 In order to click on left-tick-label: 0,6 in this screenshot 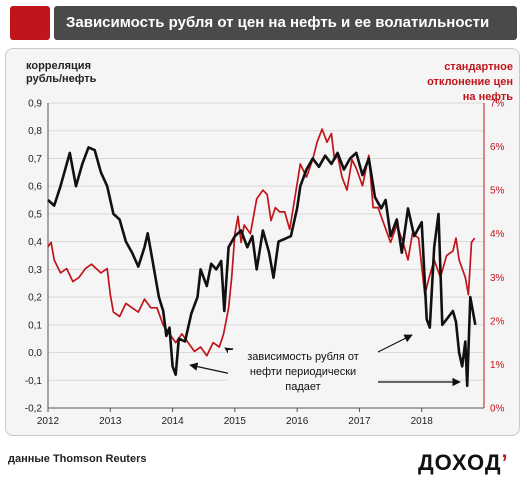, I will do `click(35, 187)`.